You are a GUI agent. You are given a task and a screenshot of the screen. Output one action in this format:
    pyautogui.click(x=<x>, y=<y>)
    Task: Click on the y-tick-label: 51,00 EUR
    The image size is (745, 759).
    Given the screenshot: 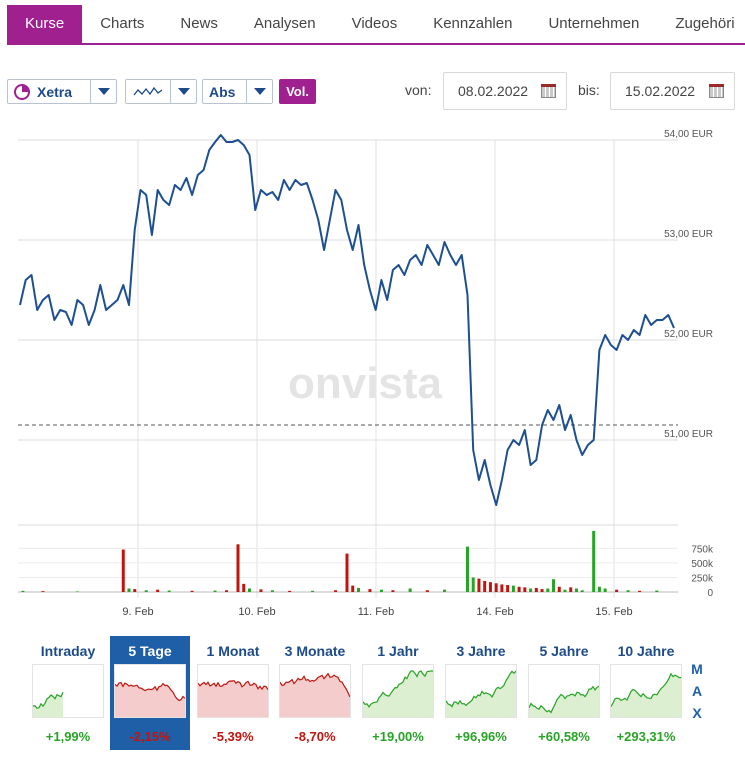 What is the action you would take?
    pyautogui.click(x=688, y=434)
    